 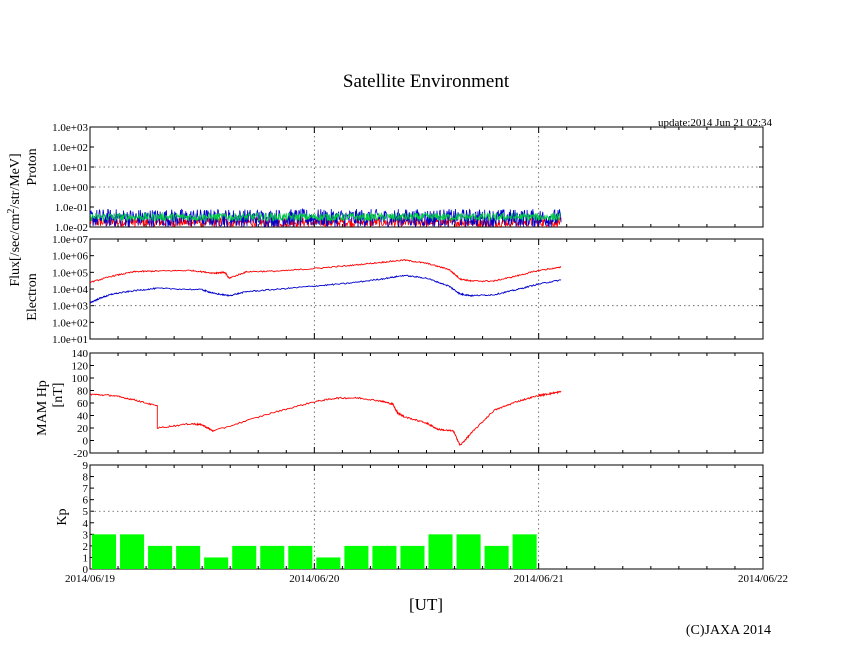 I want to click on flux-ylabel: Flux[/sec/cm2/str/MeV], so click(x=14, y=219).